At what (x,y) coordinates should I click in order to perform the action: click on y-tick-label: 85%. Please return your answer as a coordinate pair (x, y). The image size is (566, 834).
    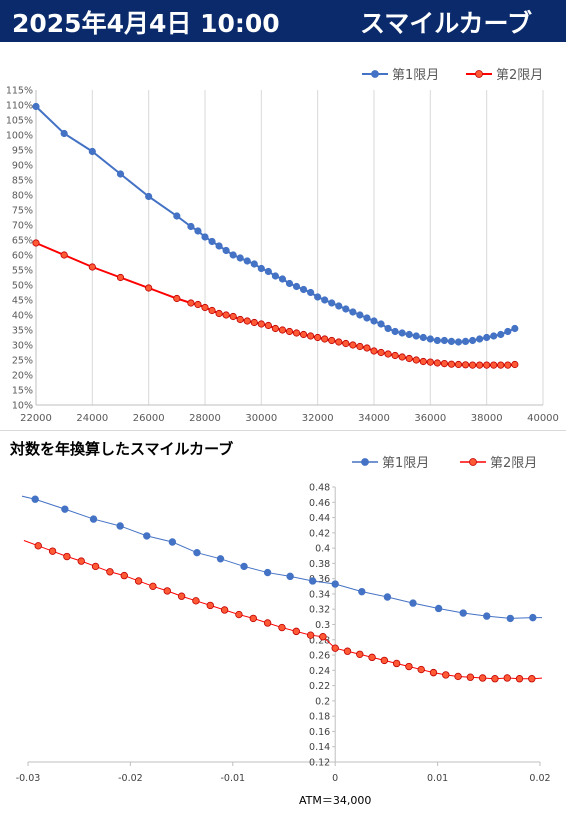
    Looking at the image, I should click on (22, 181).